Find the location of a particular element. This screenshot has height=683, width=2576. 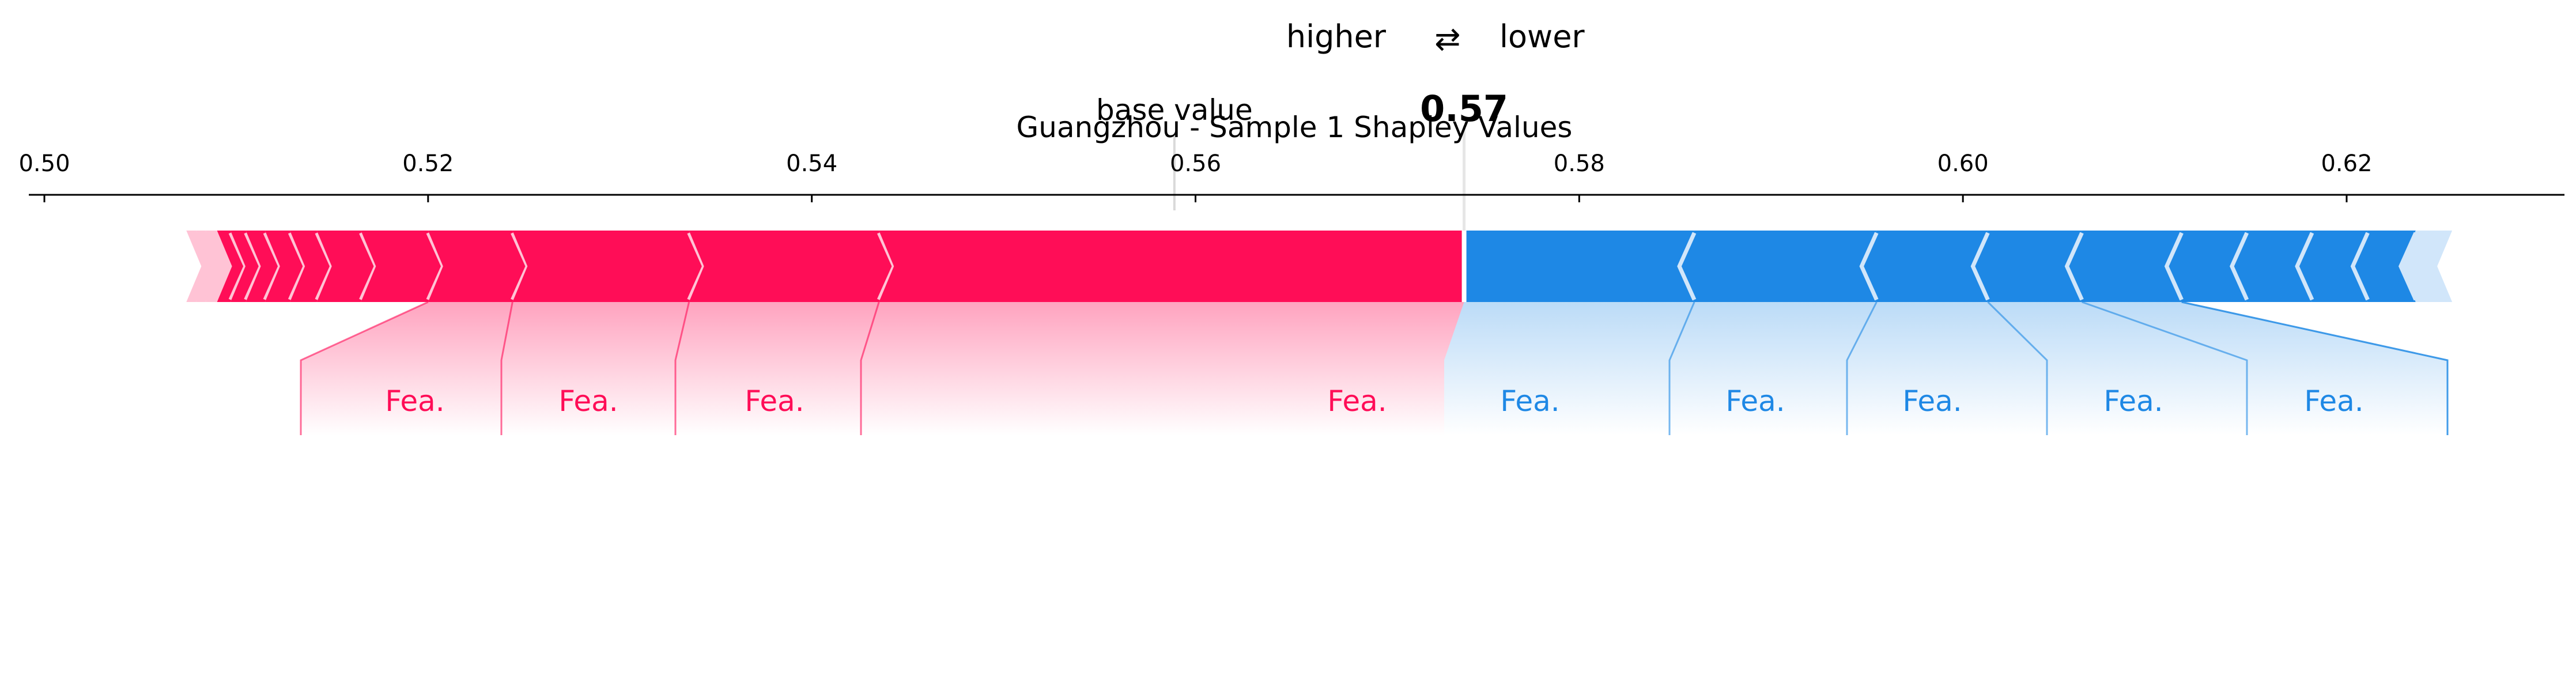

x-axis: 0.50 0.52 0.54 0.56 0.58 0.60 0.62 is located at coordinates (1291, 176).